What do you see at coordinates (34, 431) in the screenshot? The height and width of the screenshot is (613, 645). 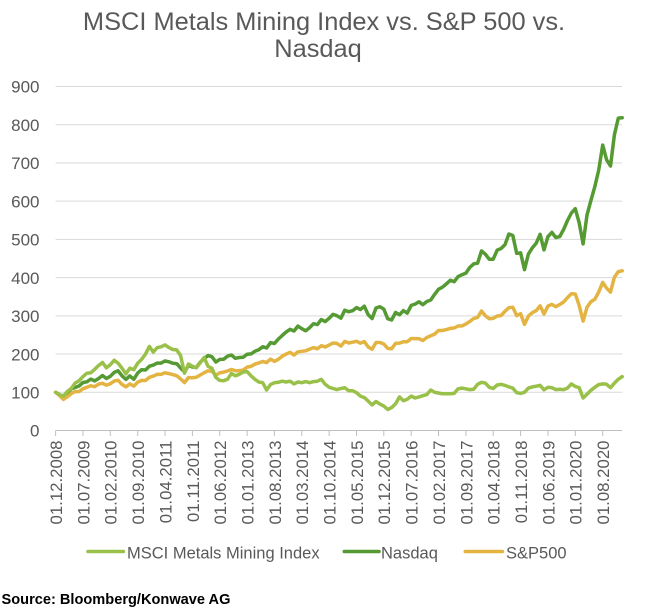 I see `svg-text: 0` at bounding box center [34, 431].